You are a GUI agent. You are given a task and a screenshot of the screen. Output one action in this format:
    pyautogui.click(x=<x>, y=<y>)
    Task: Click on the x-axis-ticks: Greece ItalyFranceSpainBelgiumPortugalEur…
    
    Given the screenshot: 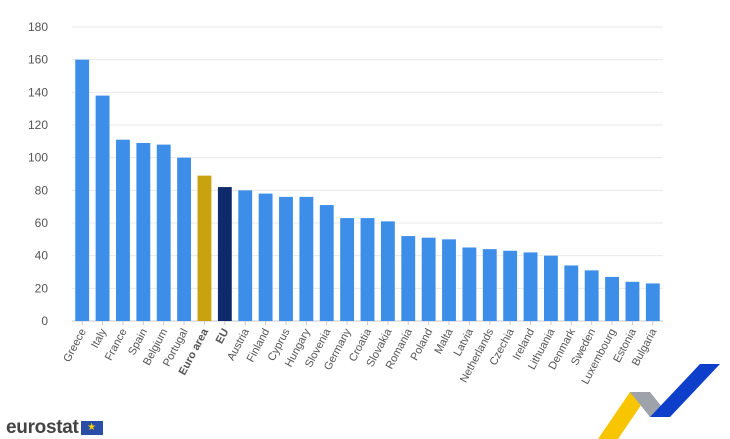 What is the action you would take?
    pyautogui.click(x=360, y=353)
    